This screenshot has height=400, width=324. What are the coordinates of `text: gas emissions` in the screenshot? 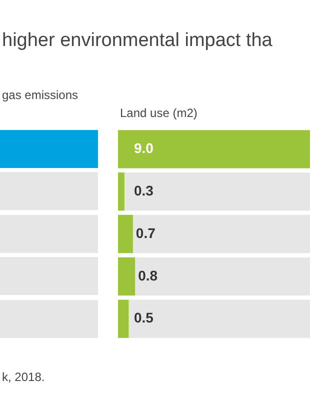 It's located at (40, 95).